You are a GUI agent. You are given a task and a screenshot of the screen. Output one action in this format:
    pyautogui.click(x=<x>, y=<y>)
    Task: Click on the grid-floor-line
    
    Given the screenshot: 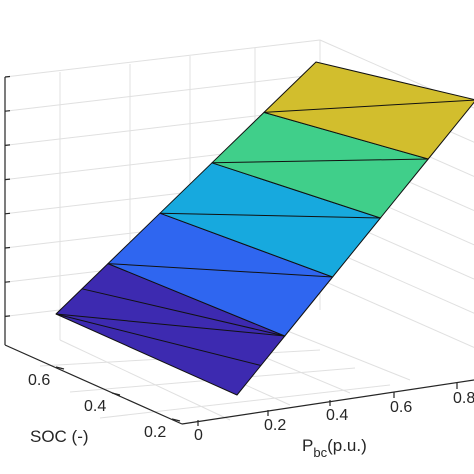 What is the action you would take?
    pyautogui.click(x=245, y=401)
    